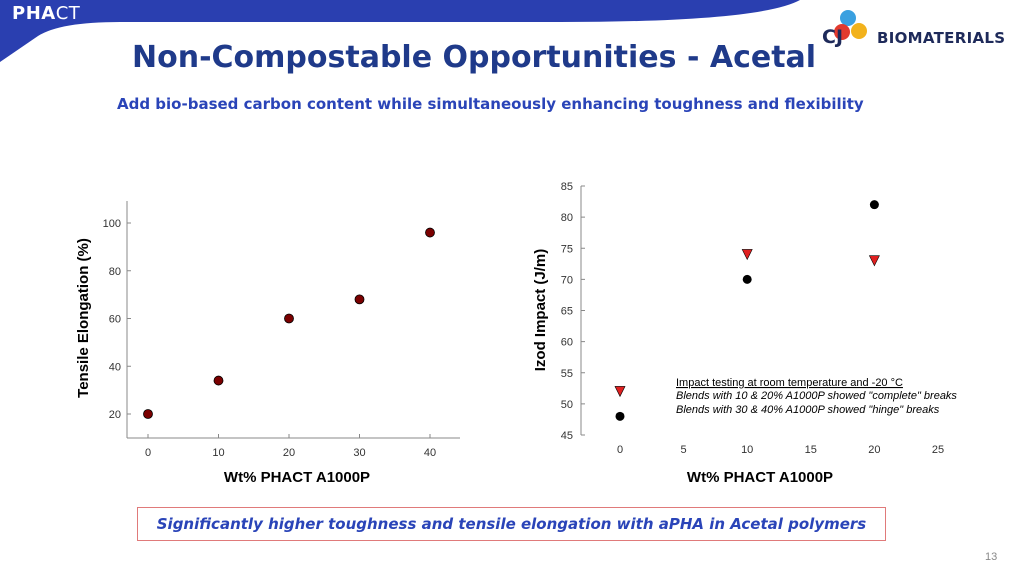 This screenshot has height=576, width=1024. I want to click on x-tick-label: 40, so click(430, 453).